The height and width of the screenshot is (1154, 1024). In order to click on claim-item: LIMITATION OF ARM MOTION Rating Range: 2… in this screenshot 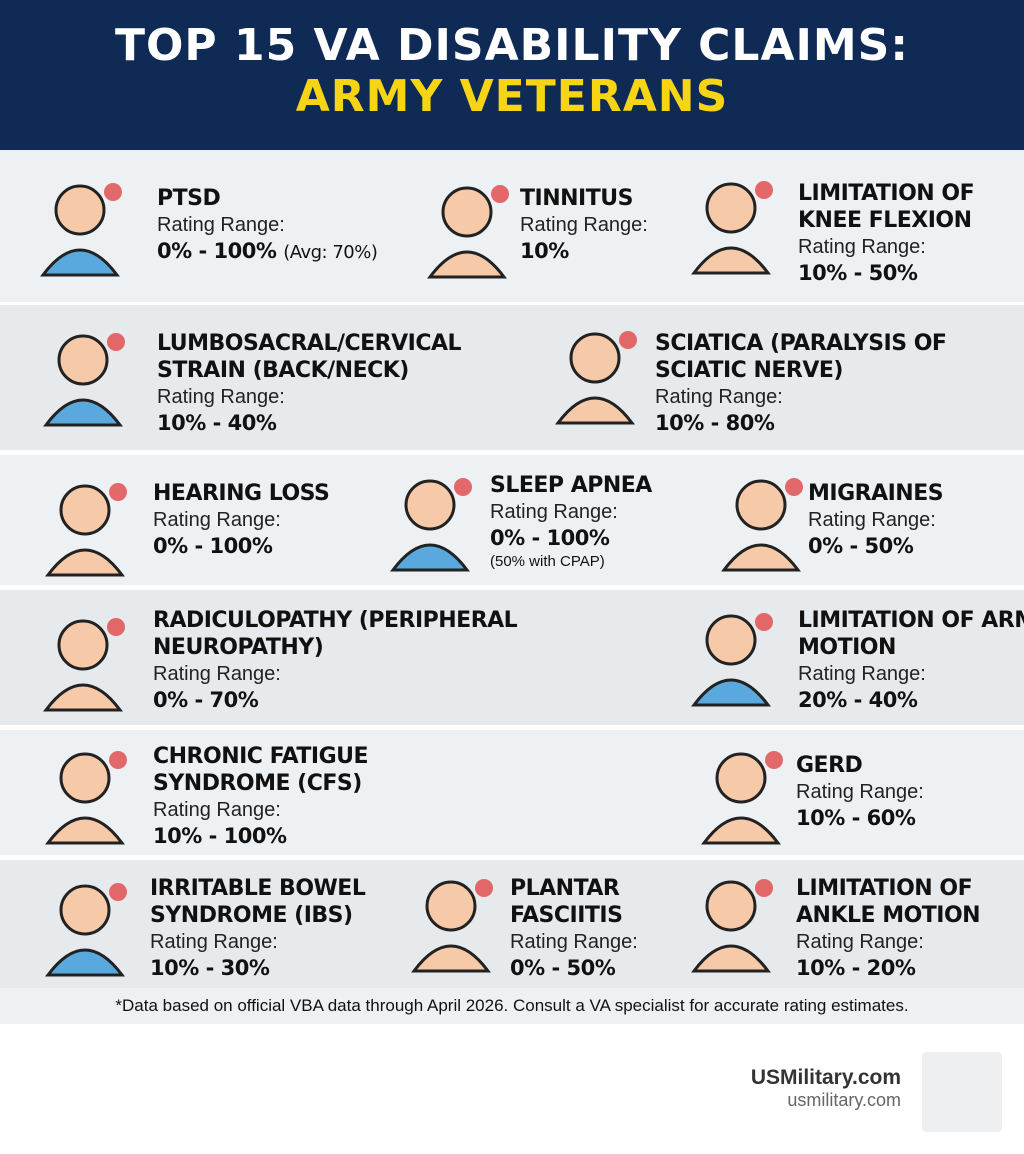, I will do `click(911, 660)`.